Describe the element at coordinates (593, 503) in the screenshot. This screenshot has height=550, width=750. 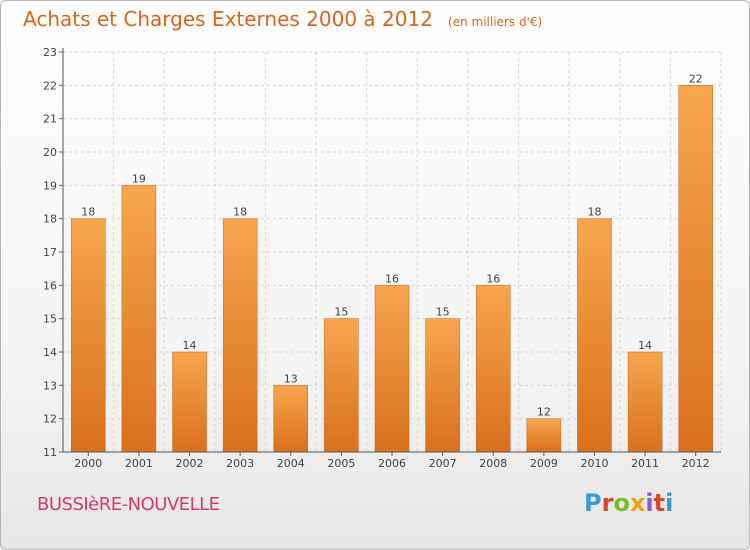
I see `logo-letter: P` at that location.